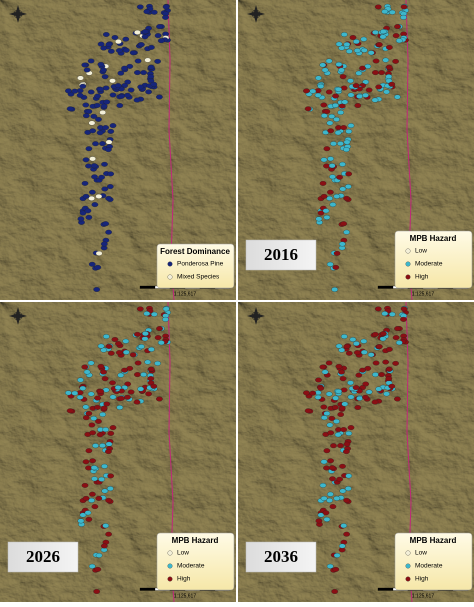 This screenshot has width=474, height=607. What do you see at coordinates (423, 294) in the screenshot?
I see `scale-label: 1:125,617` at bounding box center [423, 294].